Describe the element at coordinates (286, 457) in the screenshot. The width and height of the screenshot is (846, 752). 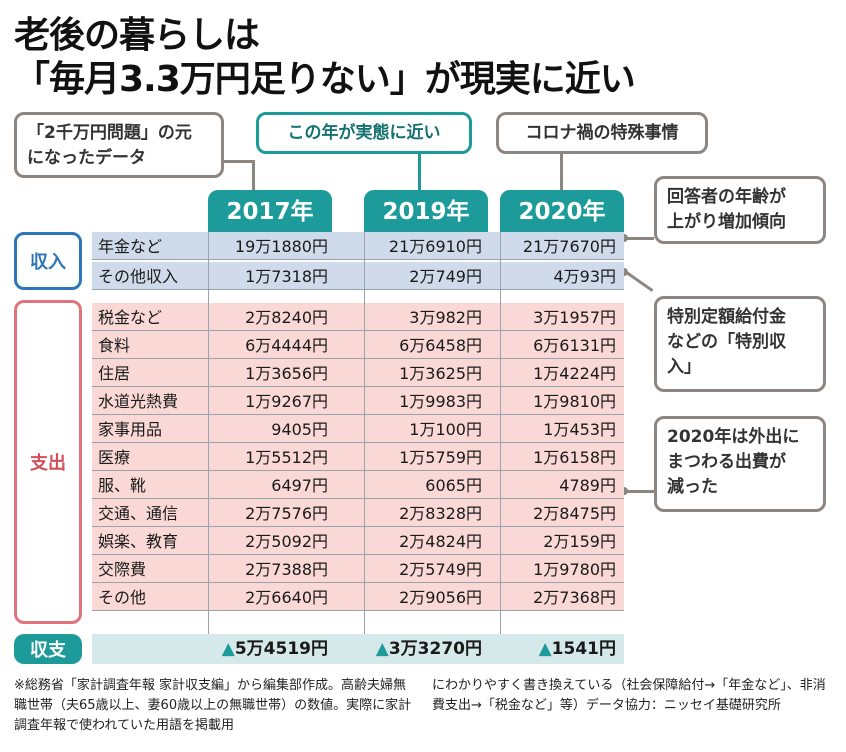
I see `cell-expense-5-2017年: 1万5512円` at that location.